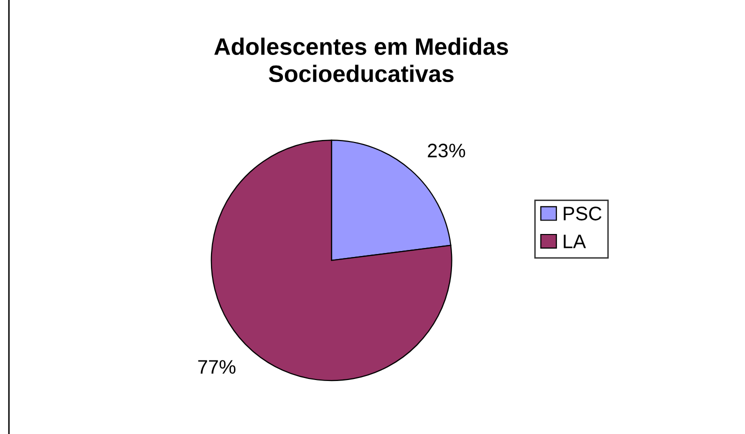 The width and height of the screenshot is (745, 434). Describe the element at coordinates (583, 213) in the screenshot. I see `legend-label: PSC` at that location.